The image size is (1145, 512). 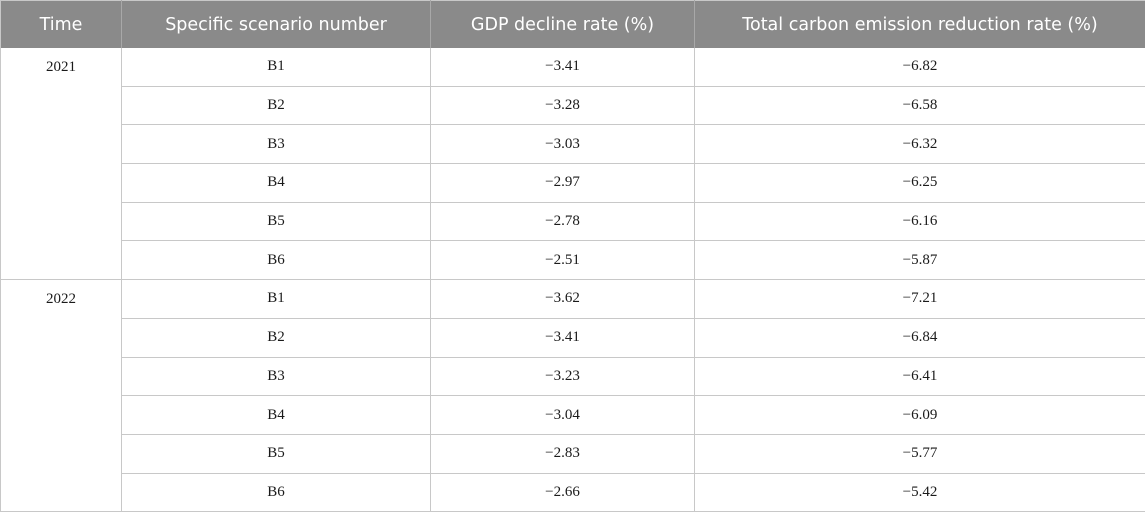 What do you see at coordinates (563, 492) in the screenshot?
I see `gdp-cell: −2.66` at bounding box center [563, 492].